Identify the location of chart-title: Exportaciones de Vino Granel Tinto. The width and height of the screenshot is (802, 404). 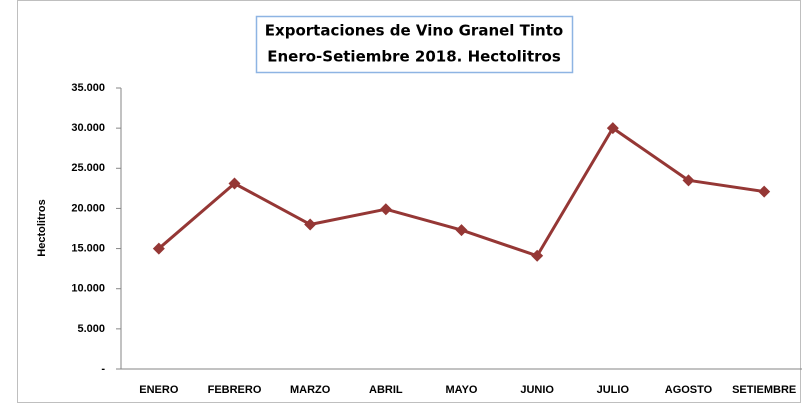
(414, 31).